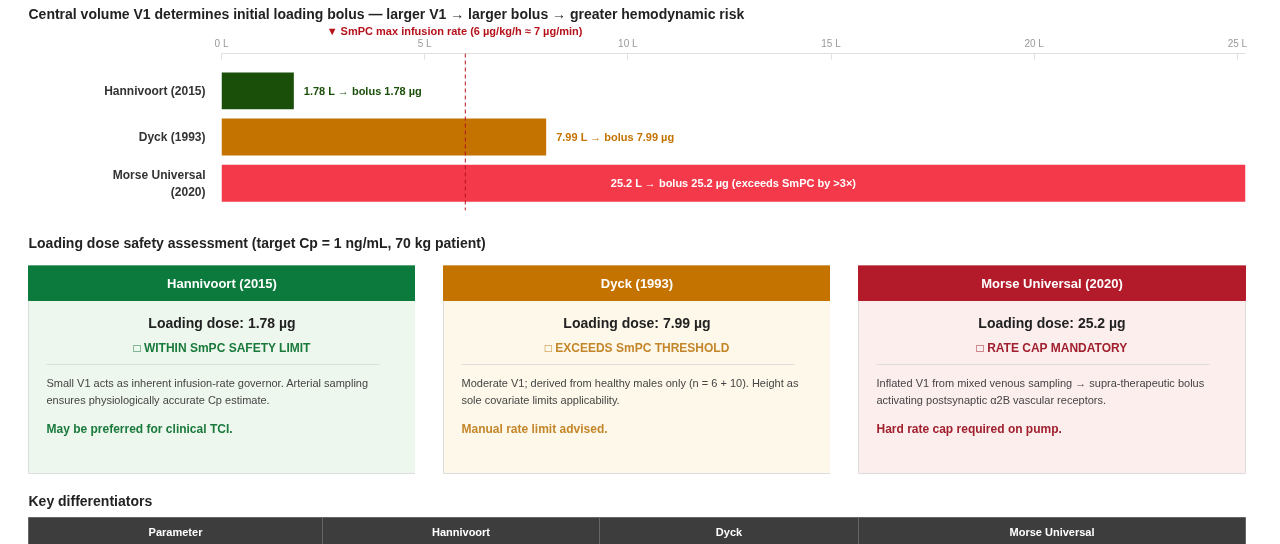 The width and height of the screenshot is (1280, 544). What do you see at coordinates (637, 283) in the screenshot?
I see `text: Dyck (1993)` at bounding box center [637, 283].